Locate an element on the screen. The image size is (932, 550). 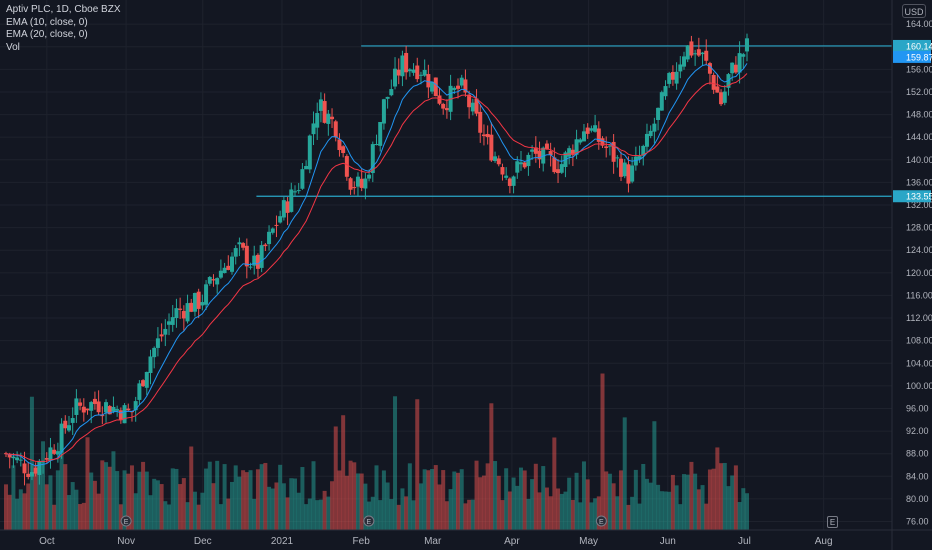
y-tick-label: 128.00 is located at coordinates (919, 228).